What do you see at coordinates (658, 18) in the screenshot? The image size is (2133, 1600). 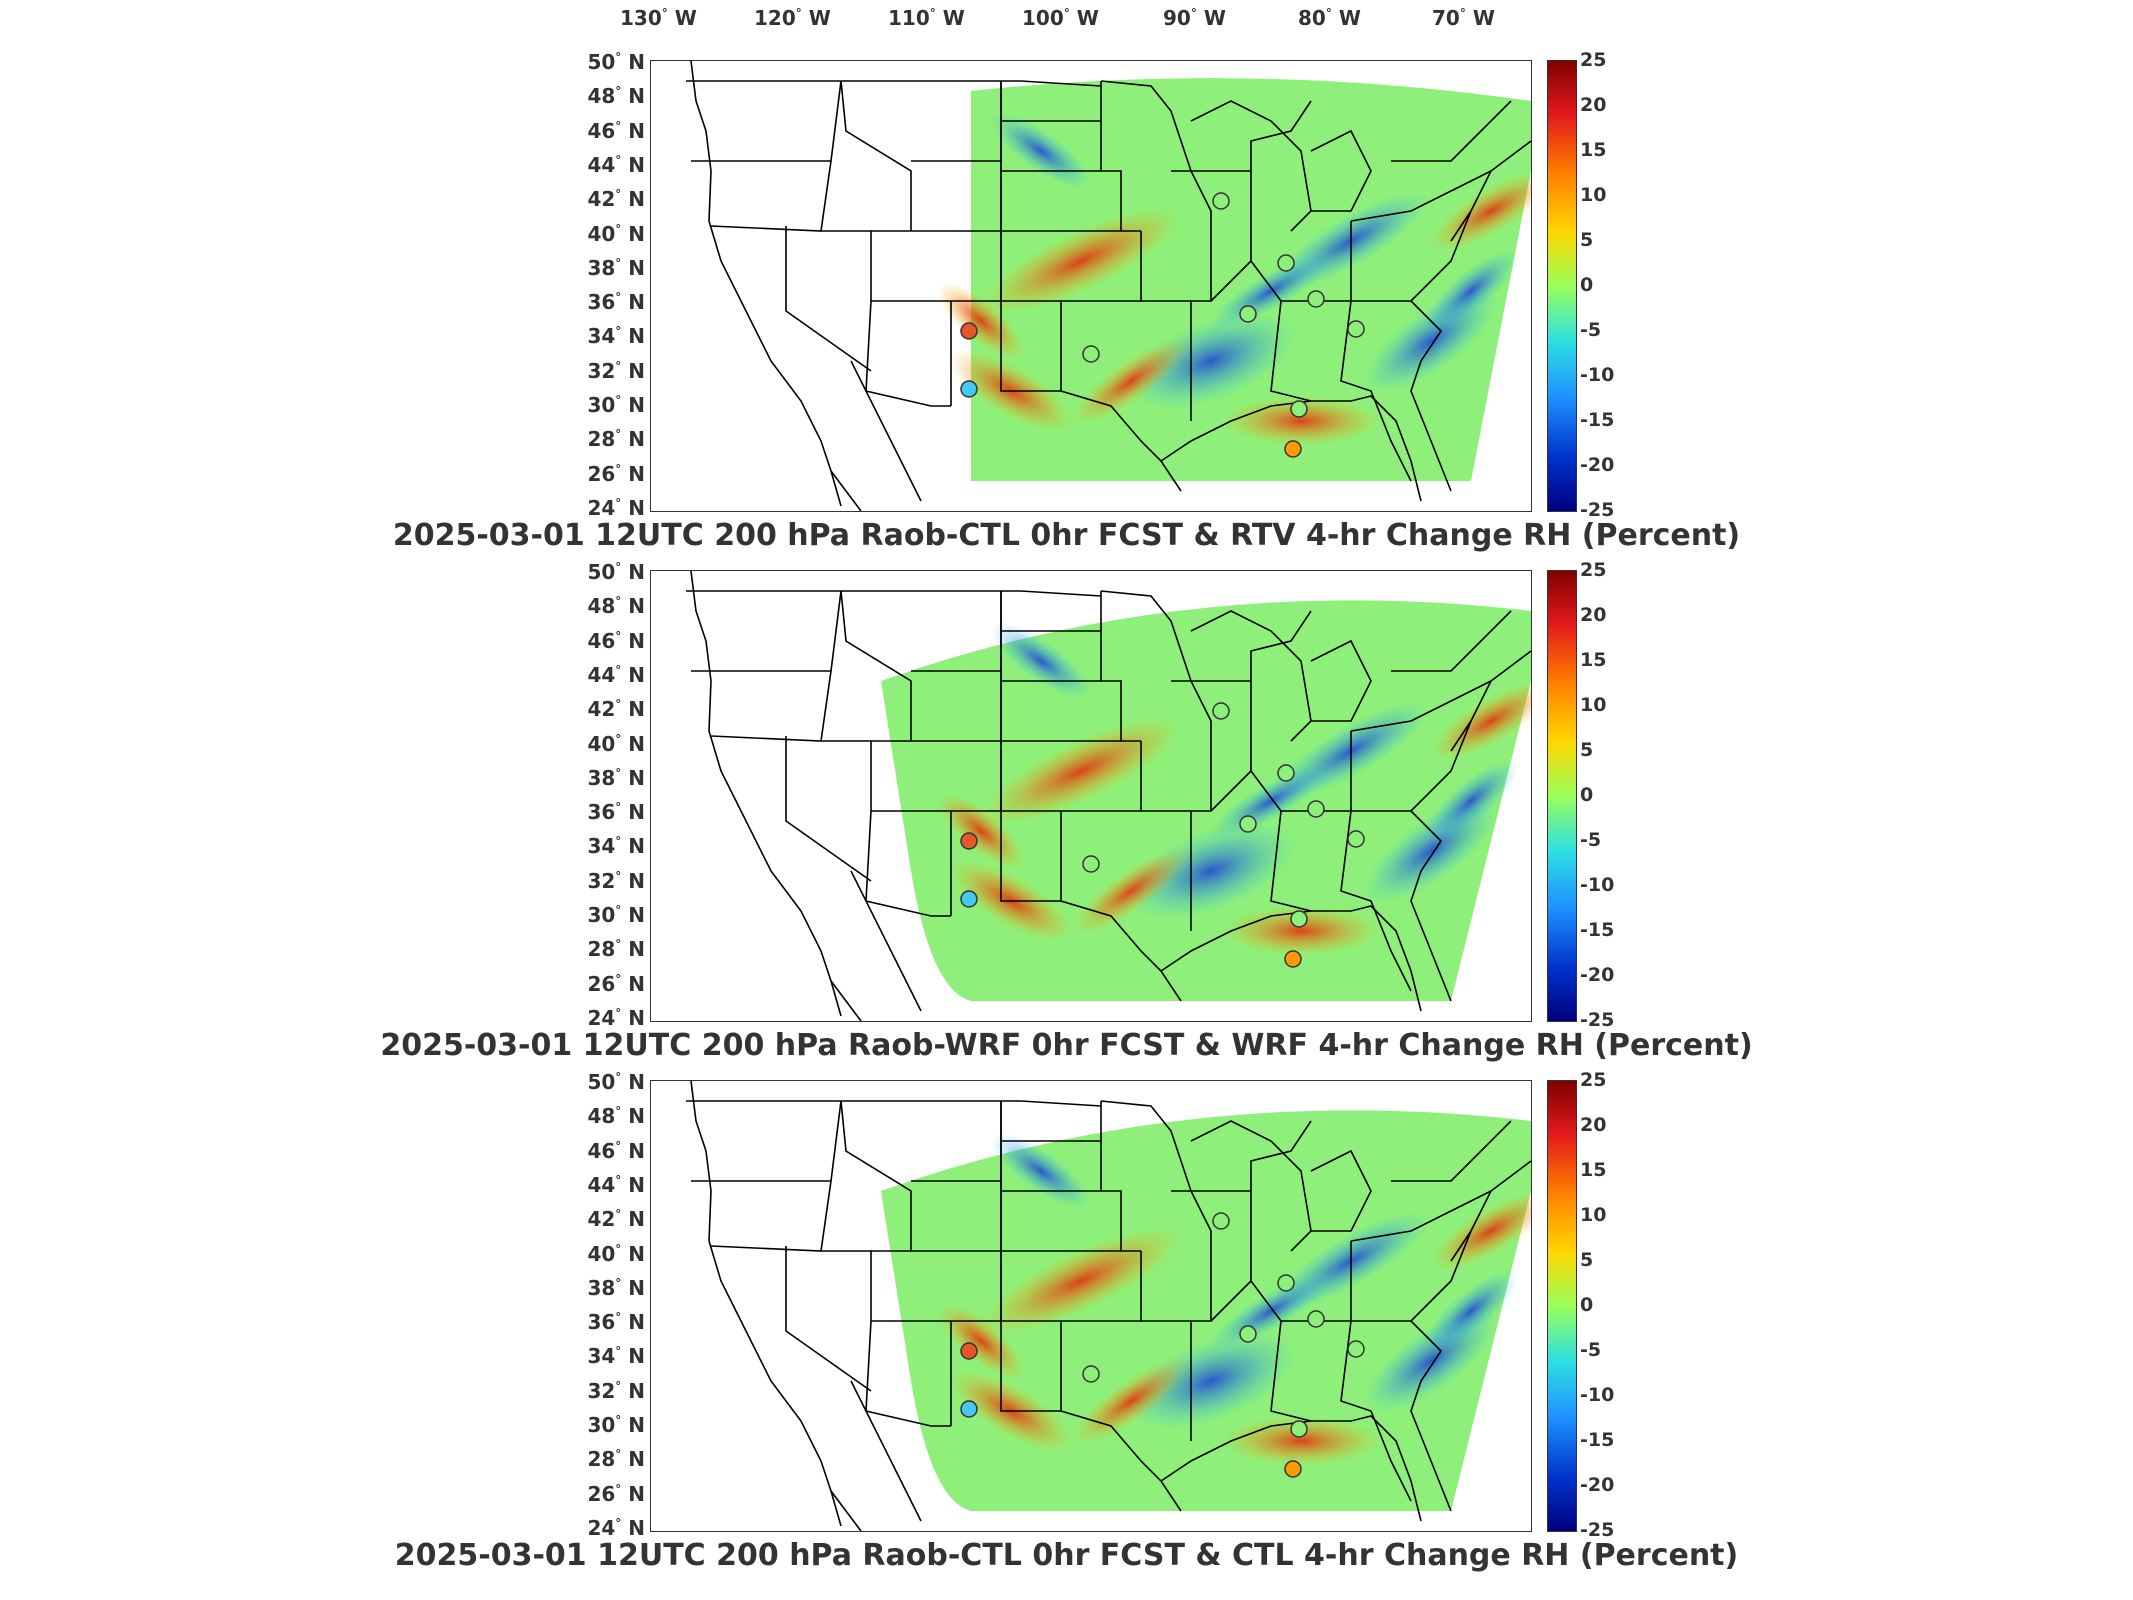 I see `lon-label-130w: 130° W` at bounding box center [658, 18].